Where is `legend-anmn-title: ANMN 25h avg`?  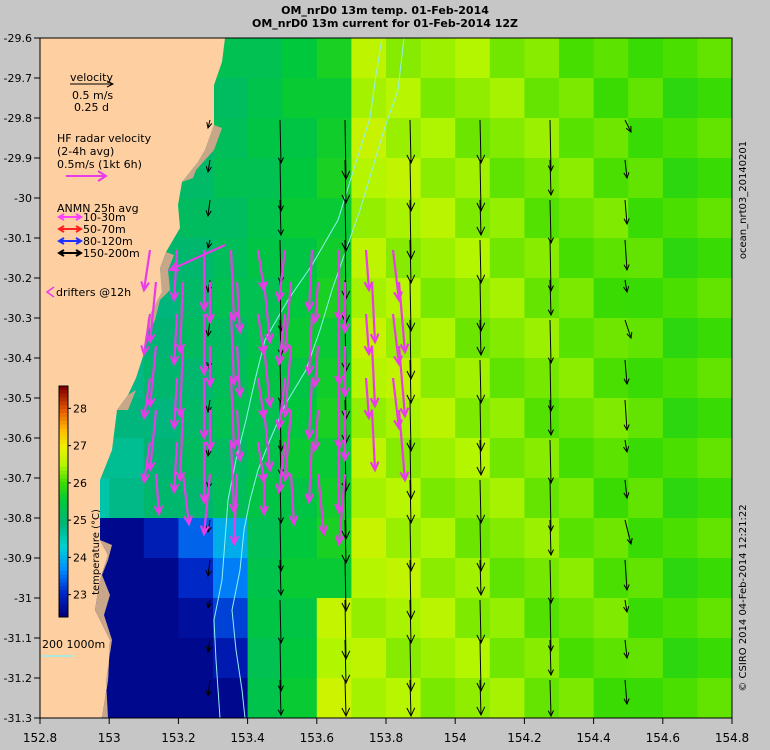 legend-anmn-title: ANMN 25h avg is located at coordinates (98, 208).